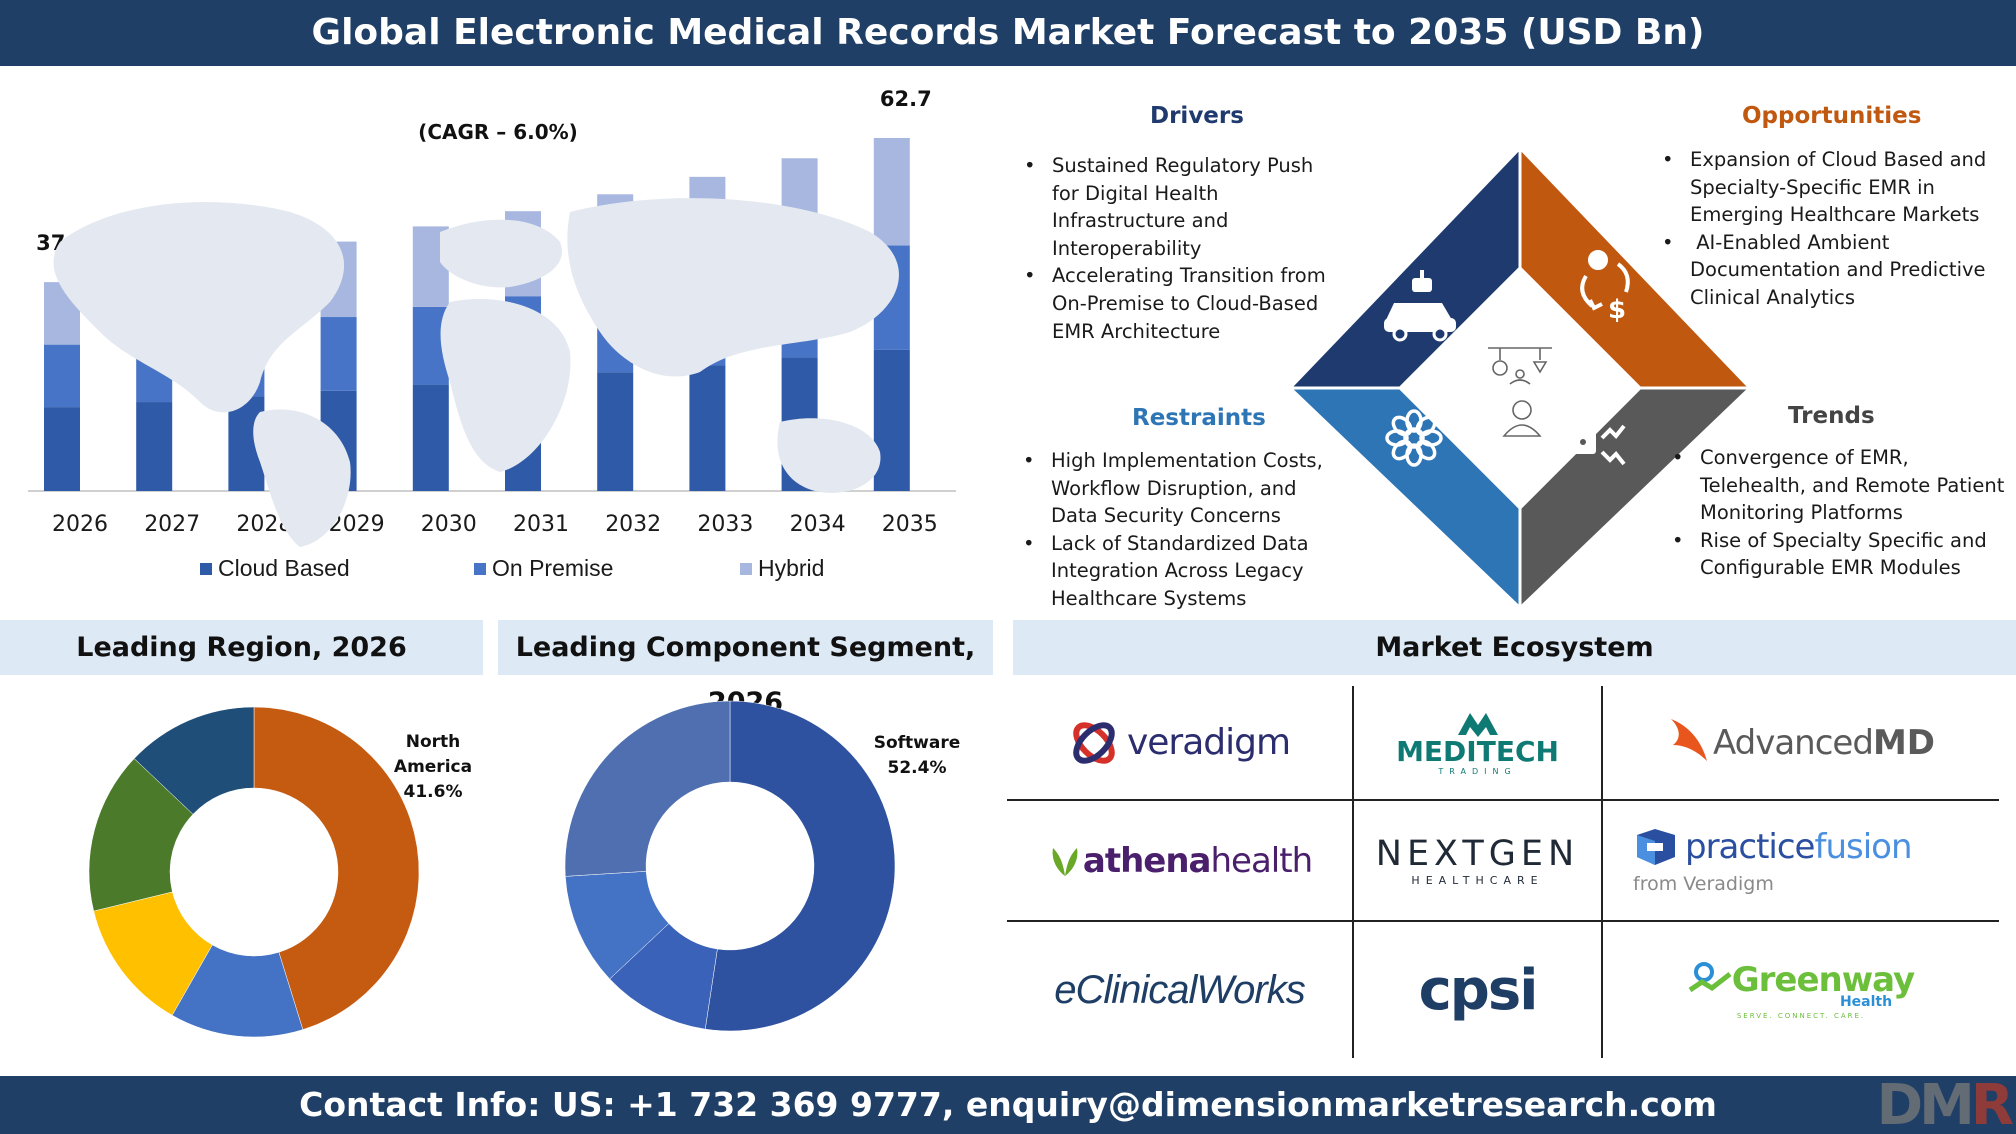  What do you see at coordinates (1261, 860) in the screenshot?
I see `athenahealth-wordmark-b: health` at bounding box center [1261, 860].